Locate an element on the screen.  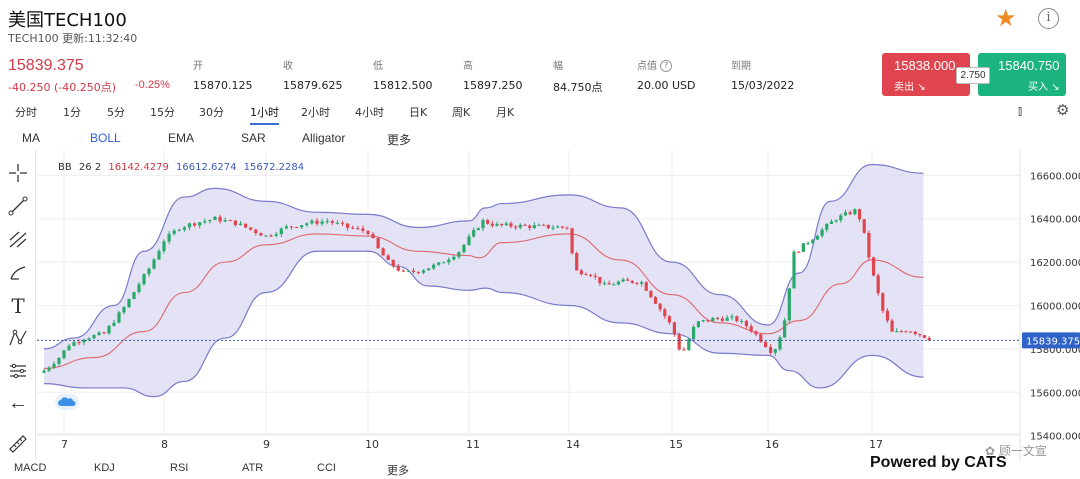
buy-button: 15840.750 买入 ↘ is located at coordinates (1022, 74).